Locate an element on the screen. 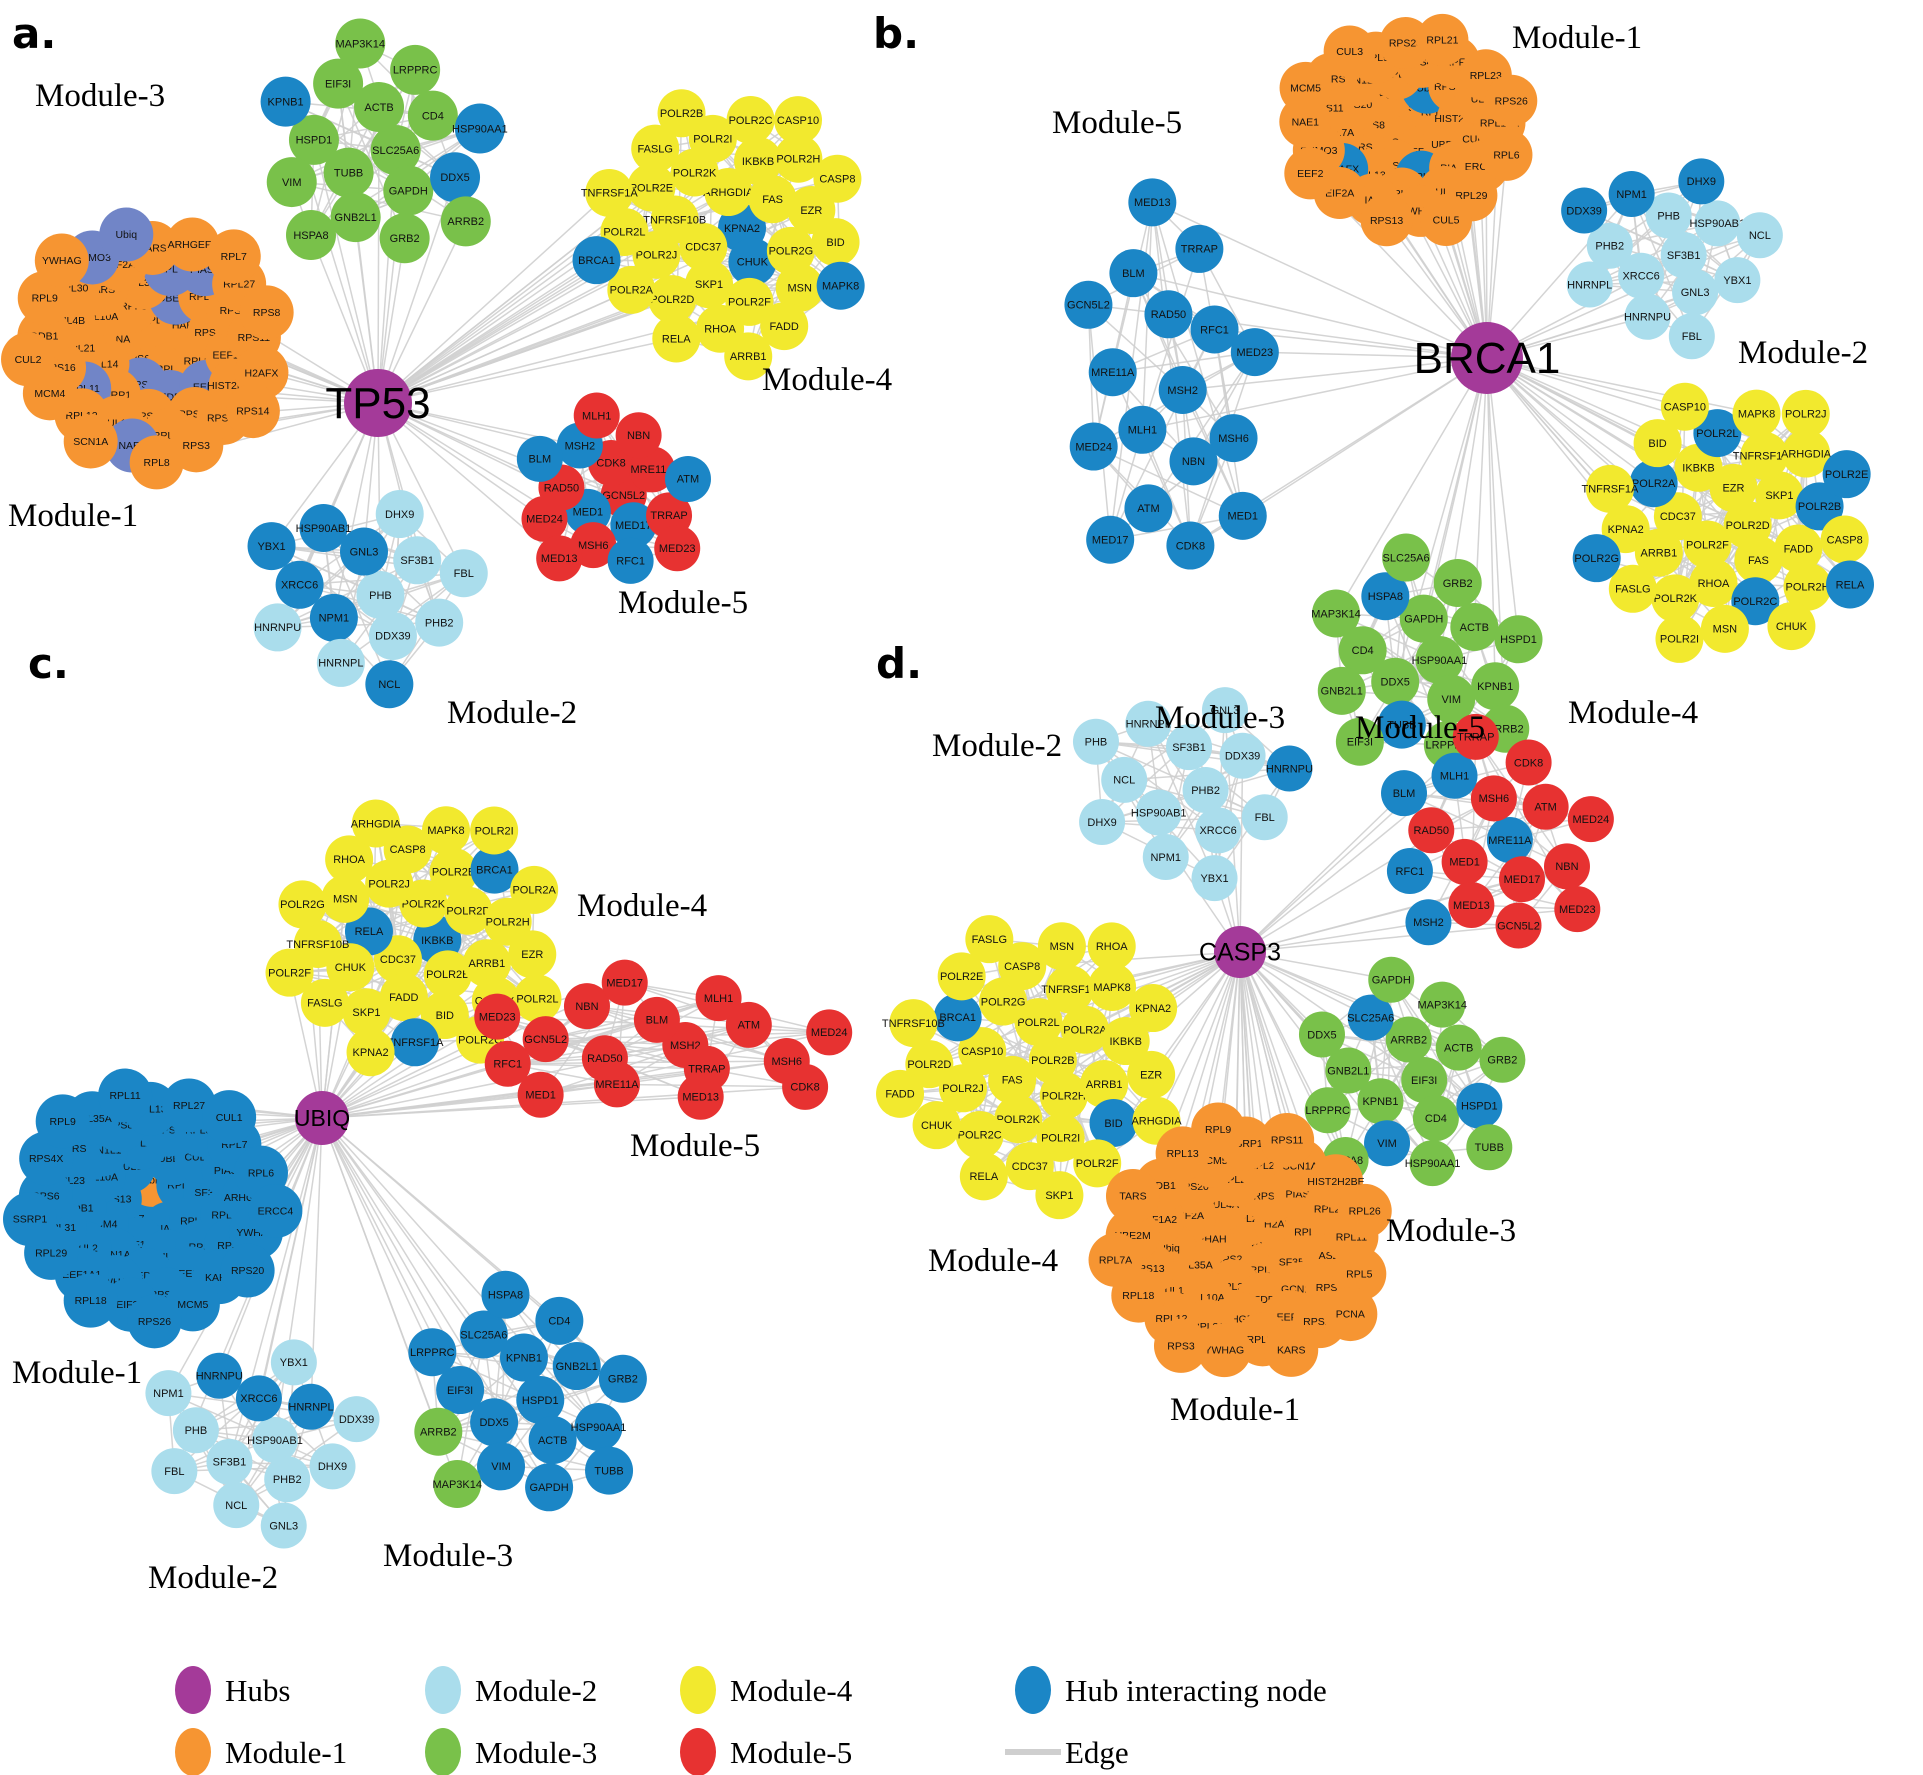  node-circle-MED17 is located at coordinates (1110, 539).